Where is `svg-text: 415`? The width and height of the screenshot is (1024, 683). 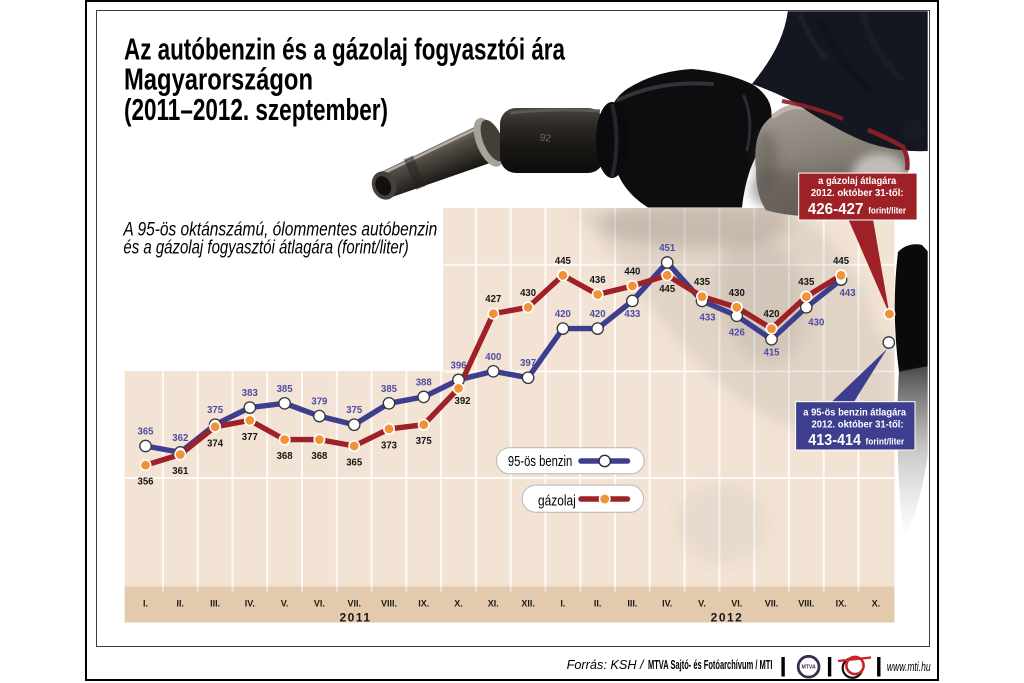
svg-text: 415 is located at coordinates (772, 352).